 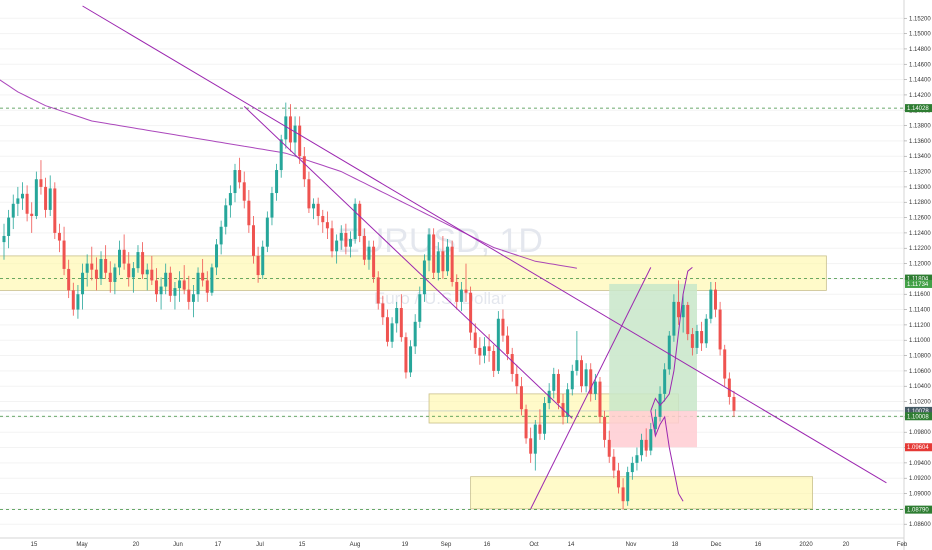 I want to click on time-tick-label: Jul, so click(x=260, y=545).